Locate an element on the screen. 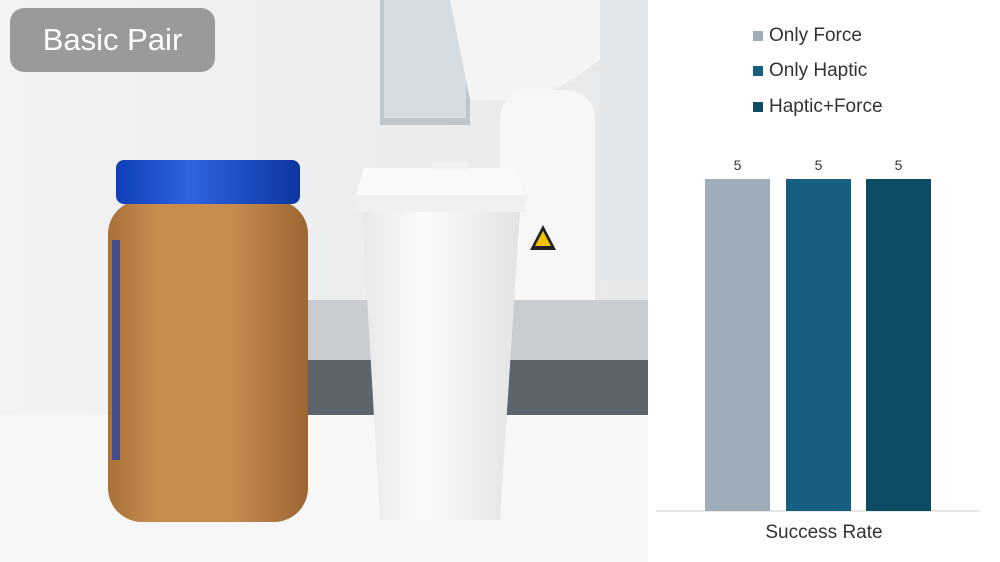  bar-only-haptic is located at coordinates (818, 345).